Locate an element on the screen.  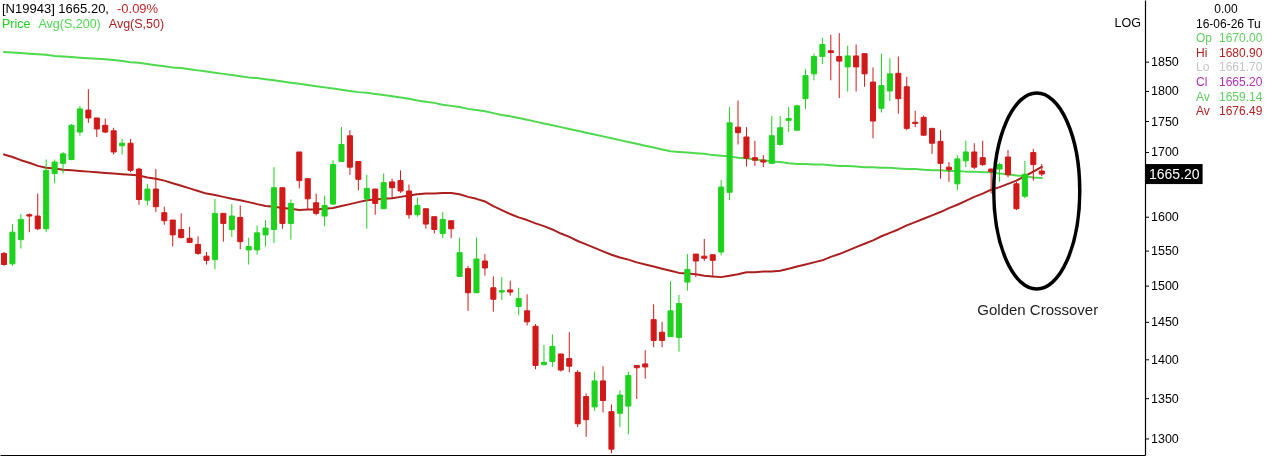
y-tick-label: 1450 is located at coordinates (1165, 322).